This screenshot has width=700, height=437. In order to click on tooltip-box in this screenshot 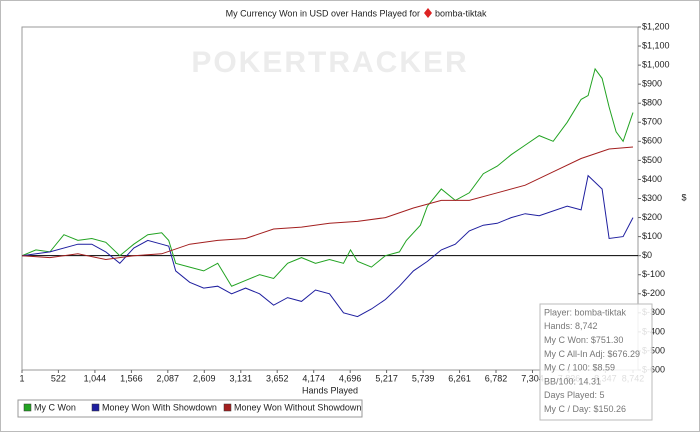, I will do `click(596, 362)`.